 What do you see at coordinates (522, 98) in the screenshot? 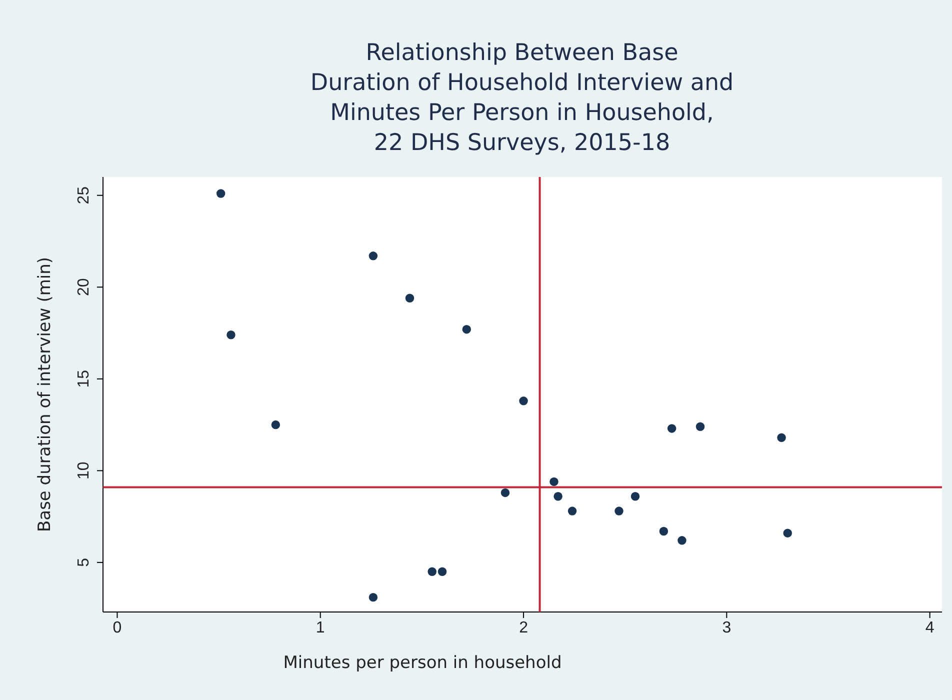
I see `chart-title: Relationship Between Base Duration of Household Interview and Minutes Per Person in Household, 22 DHS Surveys, 2015-18` at bounding box center [522, 98].